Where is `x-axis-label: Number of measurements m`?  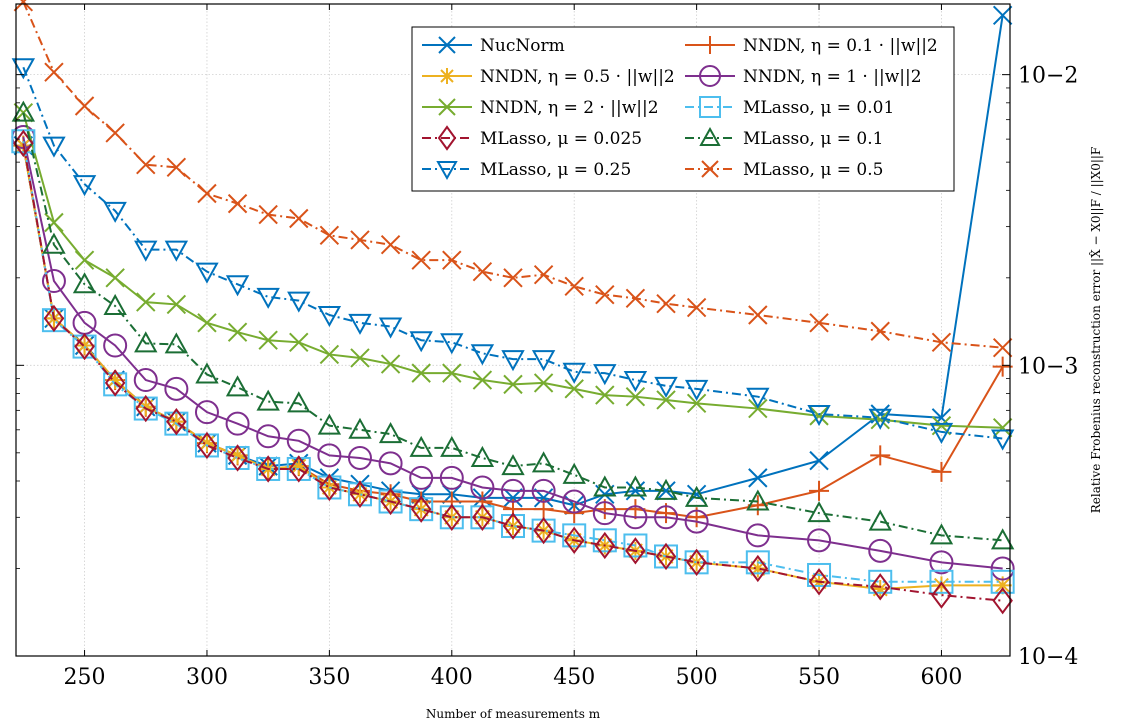
x-axis-label: Number of measurements m is located at coordinates (513, 714).